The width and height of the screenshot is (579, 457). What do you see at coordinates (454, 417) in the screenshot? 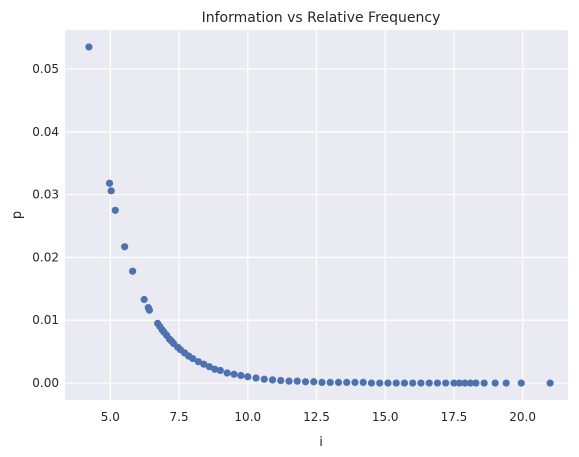
I see `x-tick-label: 17.5` at bounding box center [454, 417].